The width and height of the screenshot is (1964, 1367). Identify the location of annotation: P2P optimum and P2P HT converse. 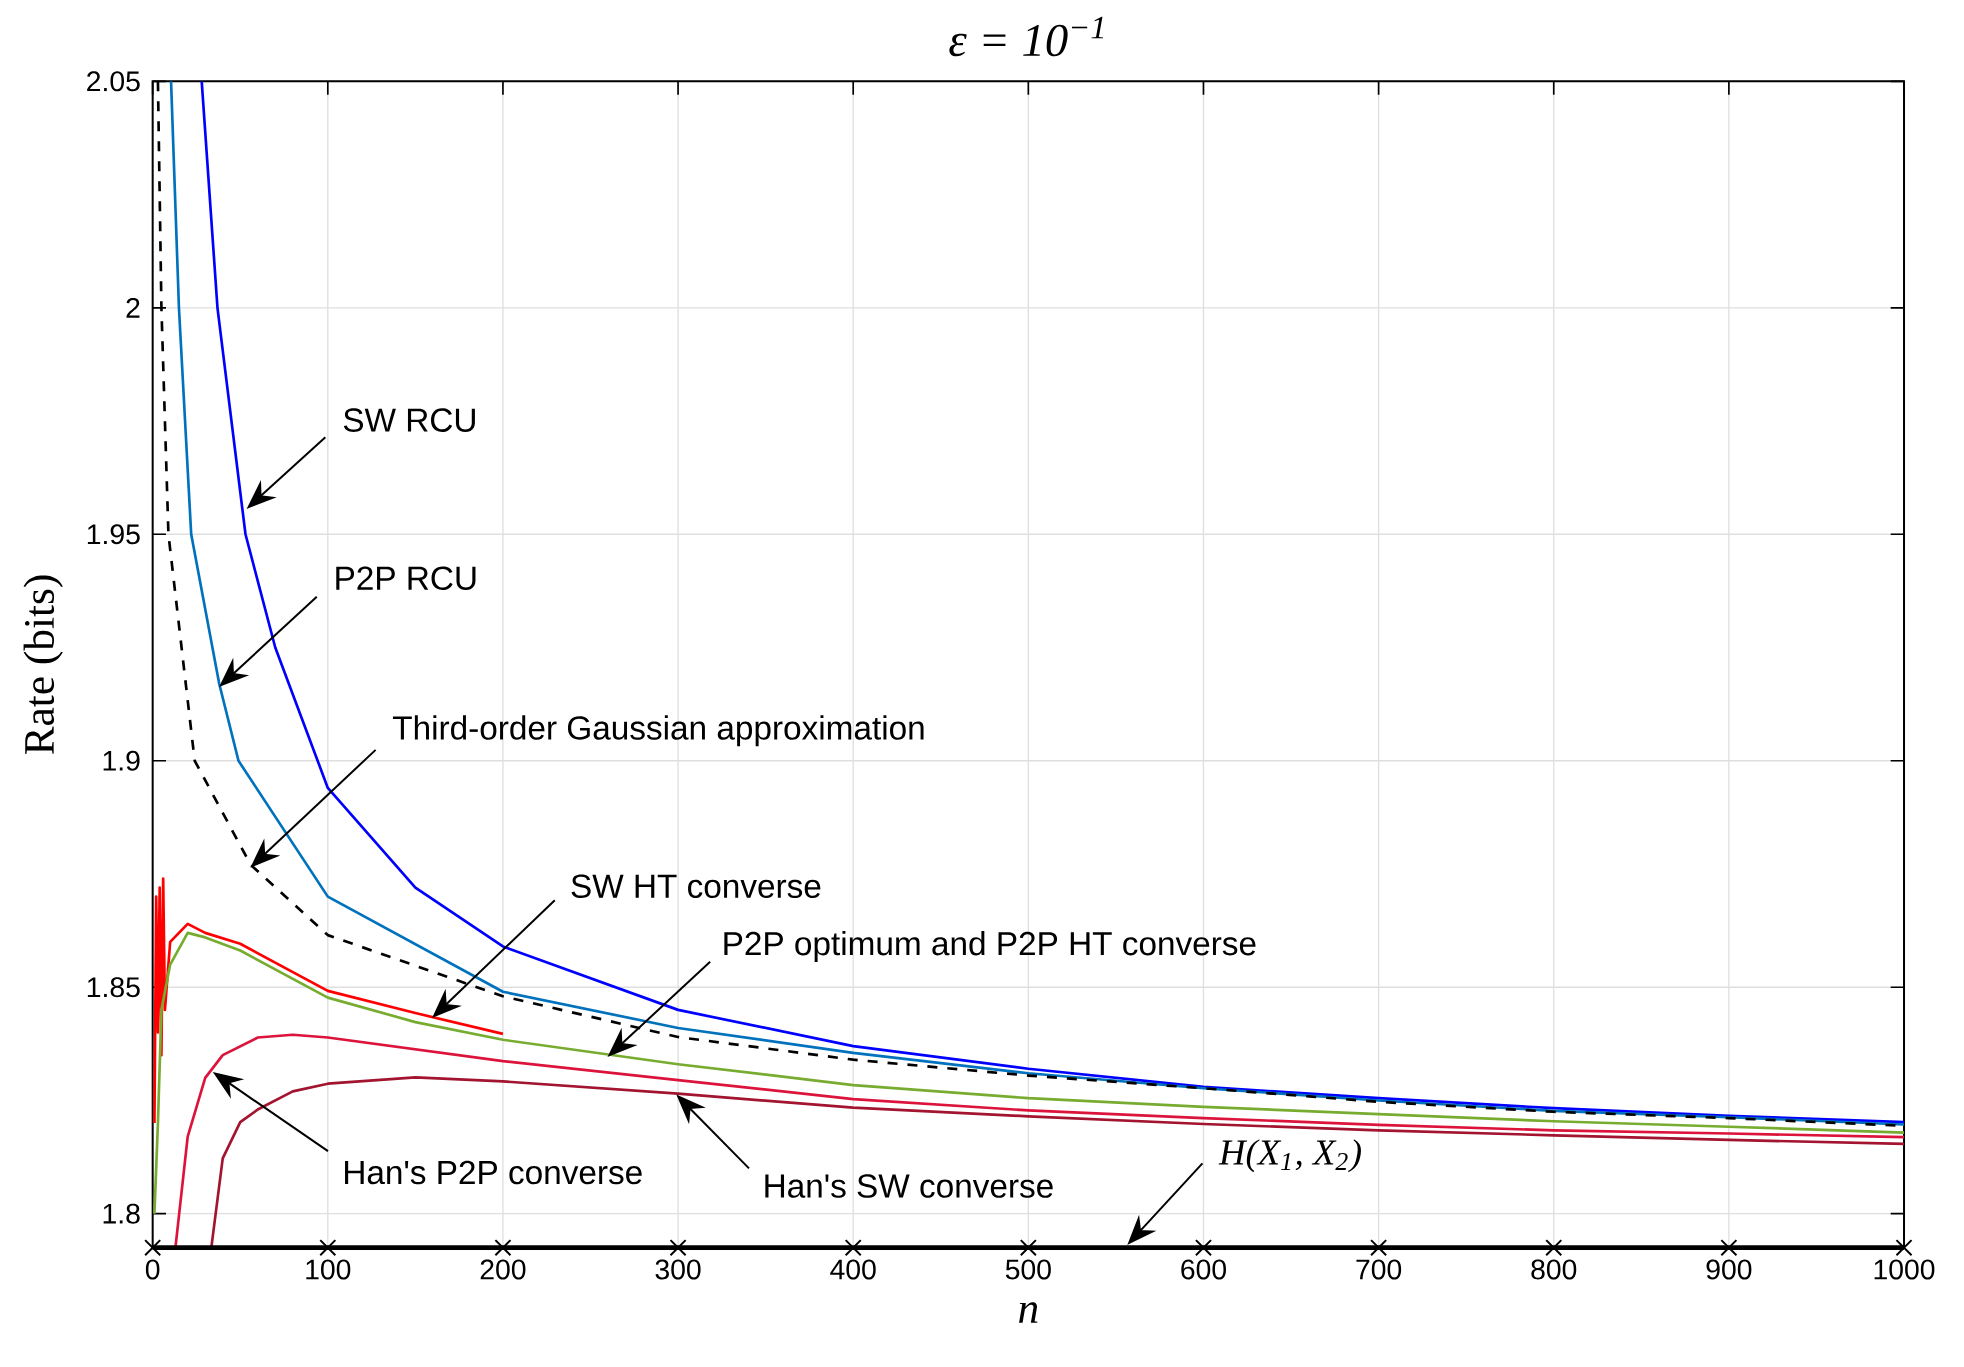
(990, 946).